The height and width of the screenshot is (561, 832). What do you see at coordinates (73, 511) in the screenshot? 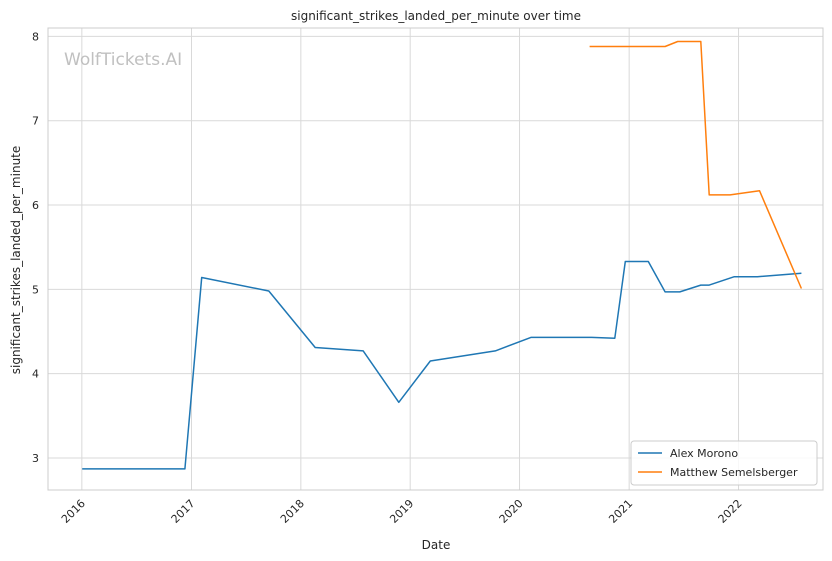
I see `x-tick-label-2016: 2016` at bounding box center [73, 511].